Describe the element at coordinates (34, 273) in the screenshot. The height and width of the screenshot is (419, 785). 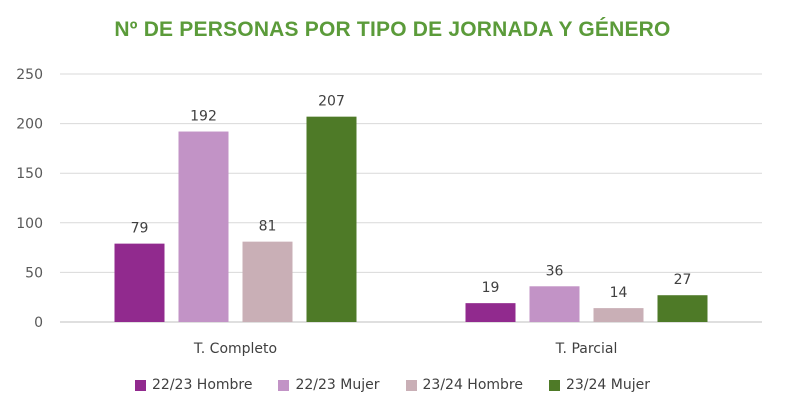
I see `y-tick-label: 50` at that location.